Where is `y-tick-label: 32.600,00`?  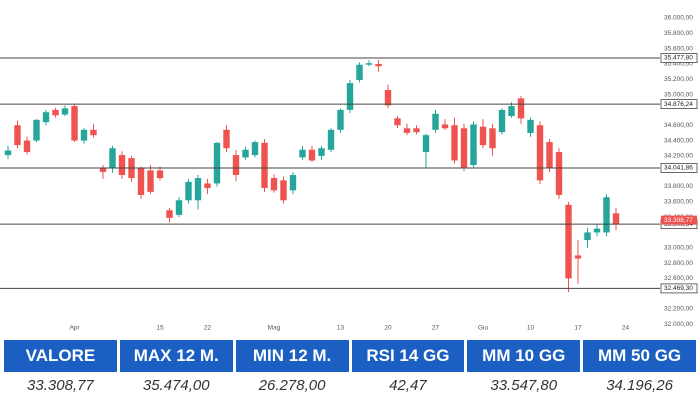 y-tick-label: 32.600,00 is located at coordinates (678, 278).